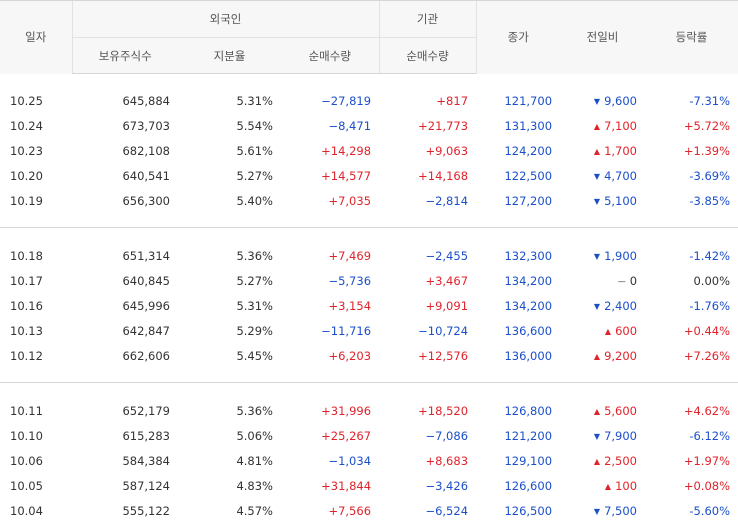 The image size is (738, 523). What do you see at coordinates (36, 330) in the screenshot?
I see `date-cell: 10.13` at bounding box center [36, 330].